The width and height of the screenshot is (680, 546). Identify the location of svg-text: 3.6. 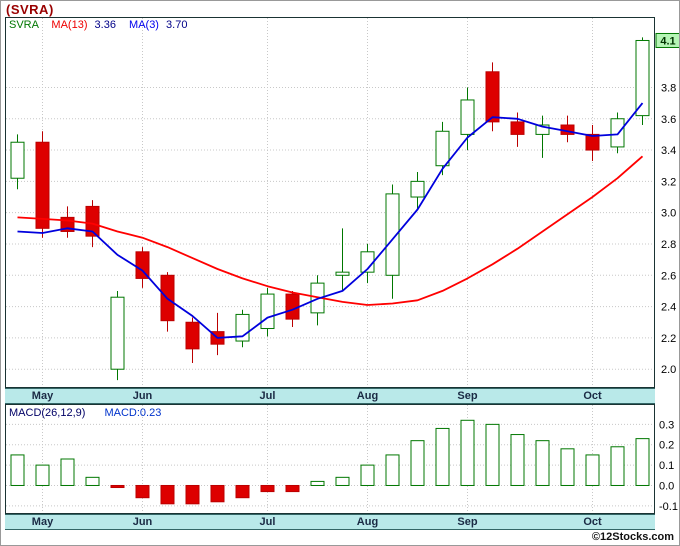
(668, 120).